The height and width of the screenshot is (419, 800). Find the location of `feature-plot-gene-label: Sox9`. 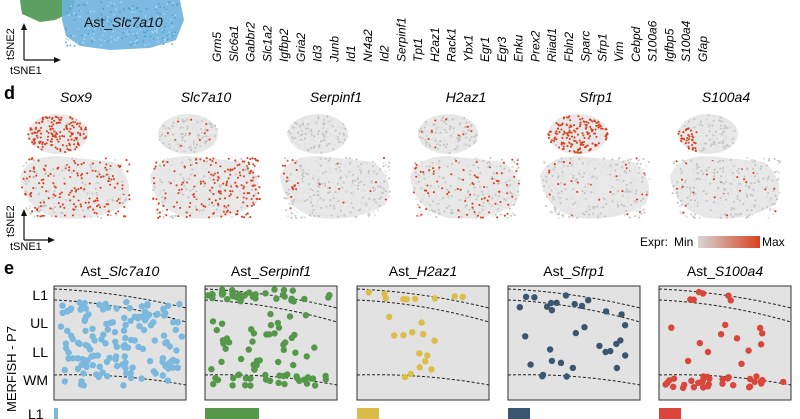

feature-plot-gene-label: Sox9 is located at coordinates (76, 97).